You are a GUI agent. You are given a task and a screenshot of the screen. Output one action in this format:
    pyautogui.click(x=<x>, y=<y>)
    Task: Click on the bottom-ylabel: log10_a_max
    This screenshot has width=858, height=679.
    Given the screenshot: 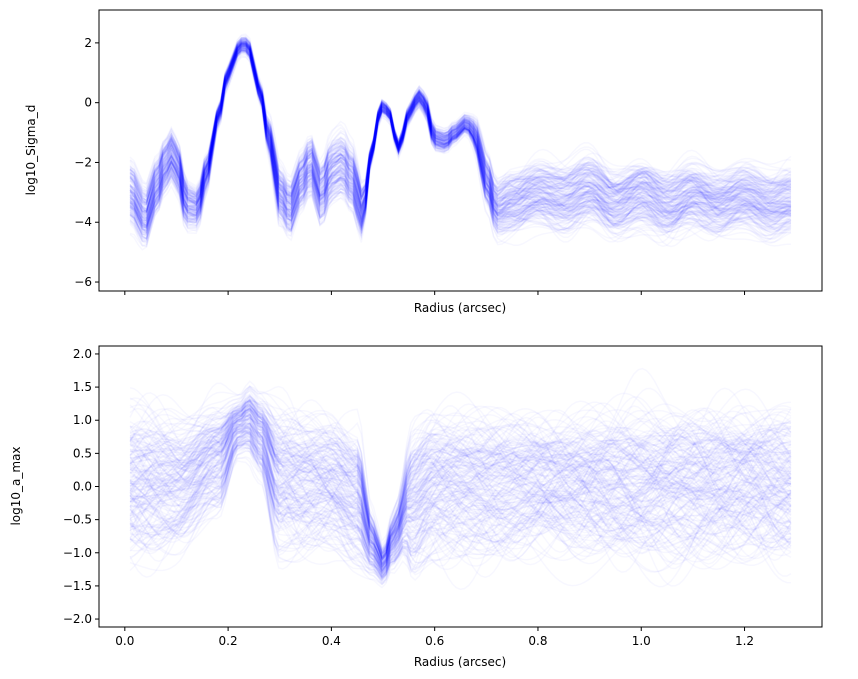 What is the action you would take?
    pyautogui.click(x=16, y=485)
    